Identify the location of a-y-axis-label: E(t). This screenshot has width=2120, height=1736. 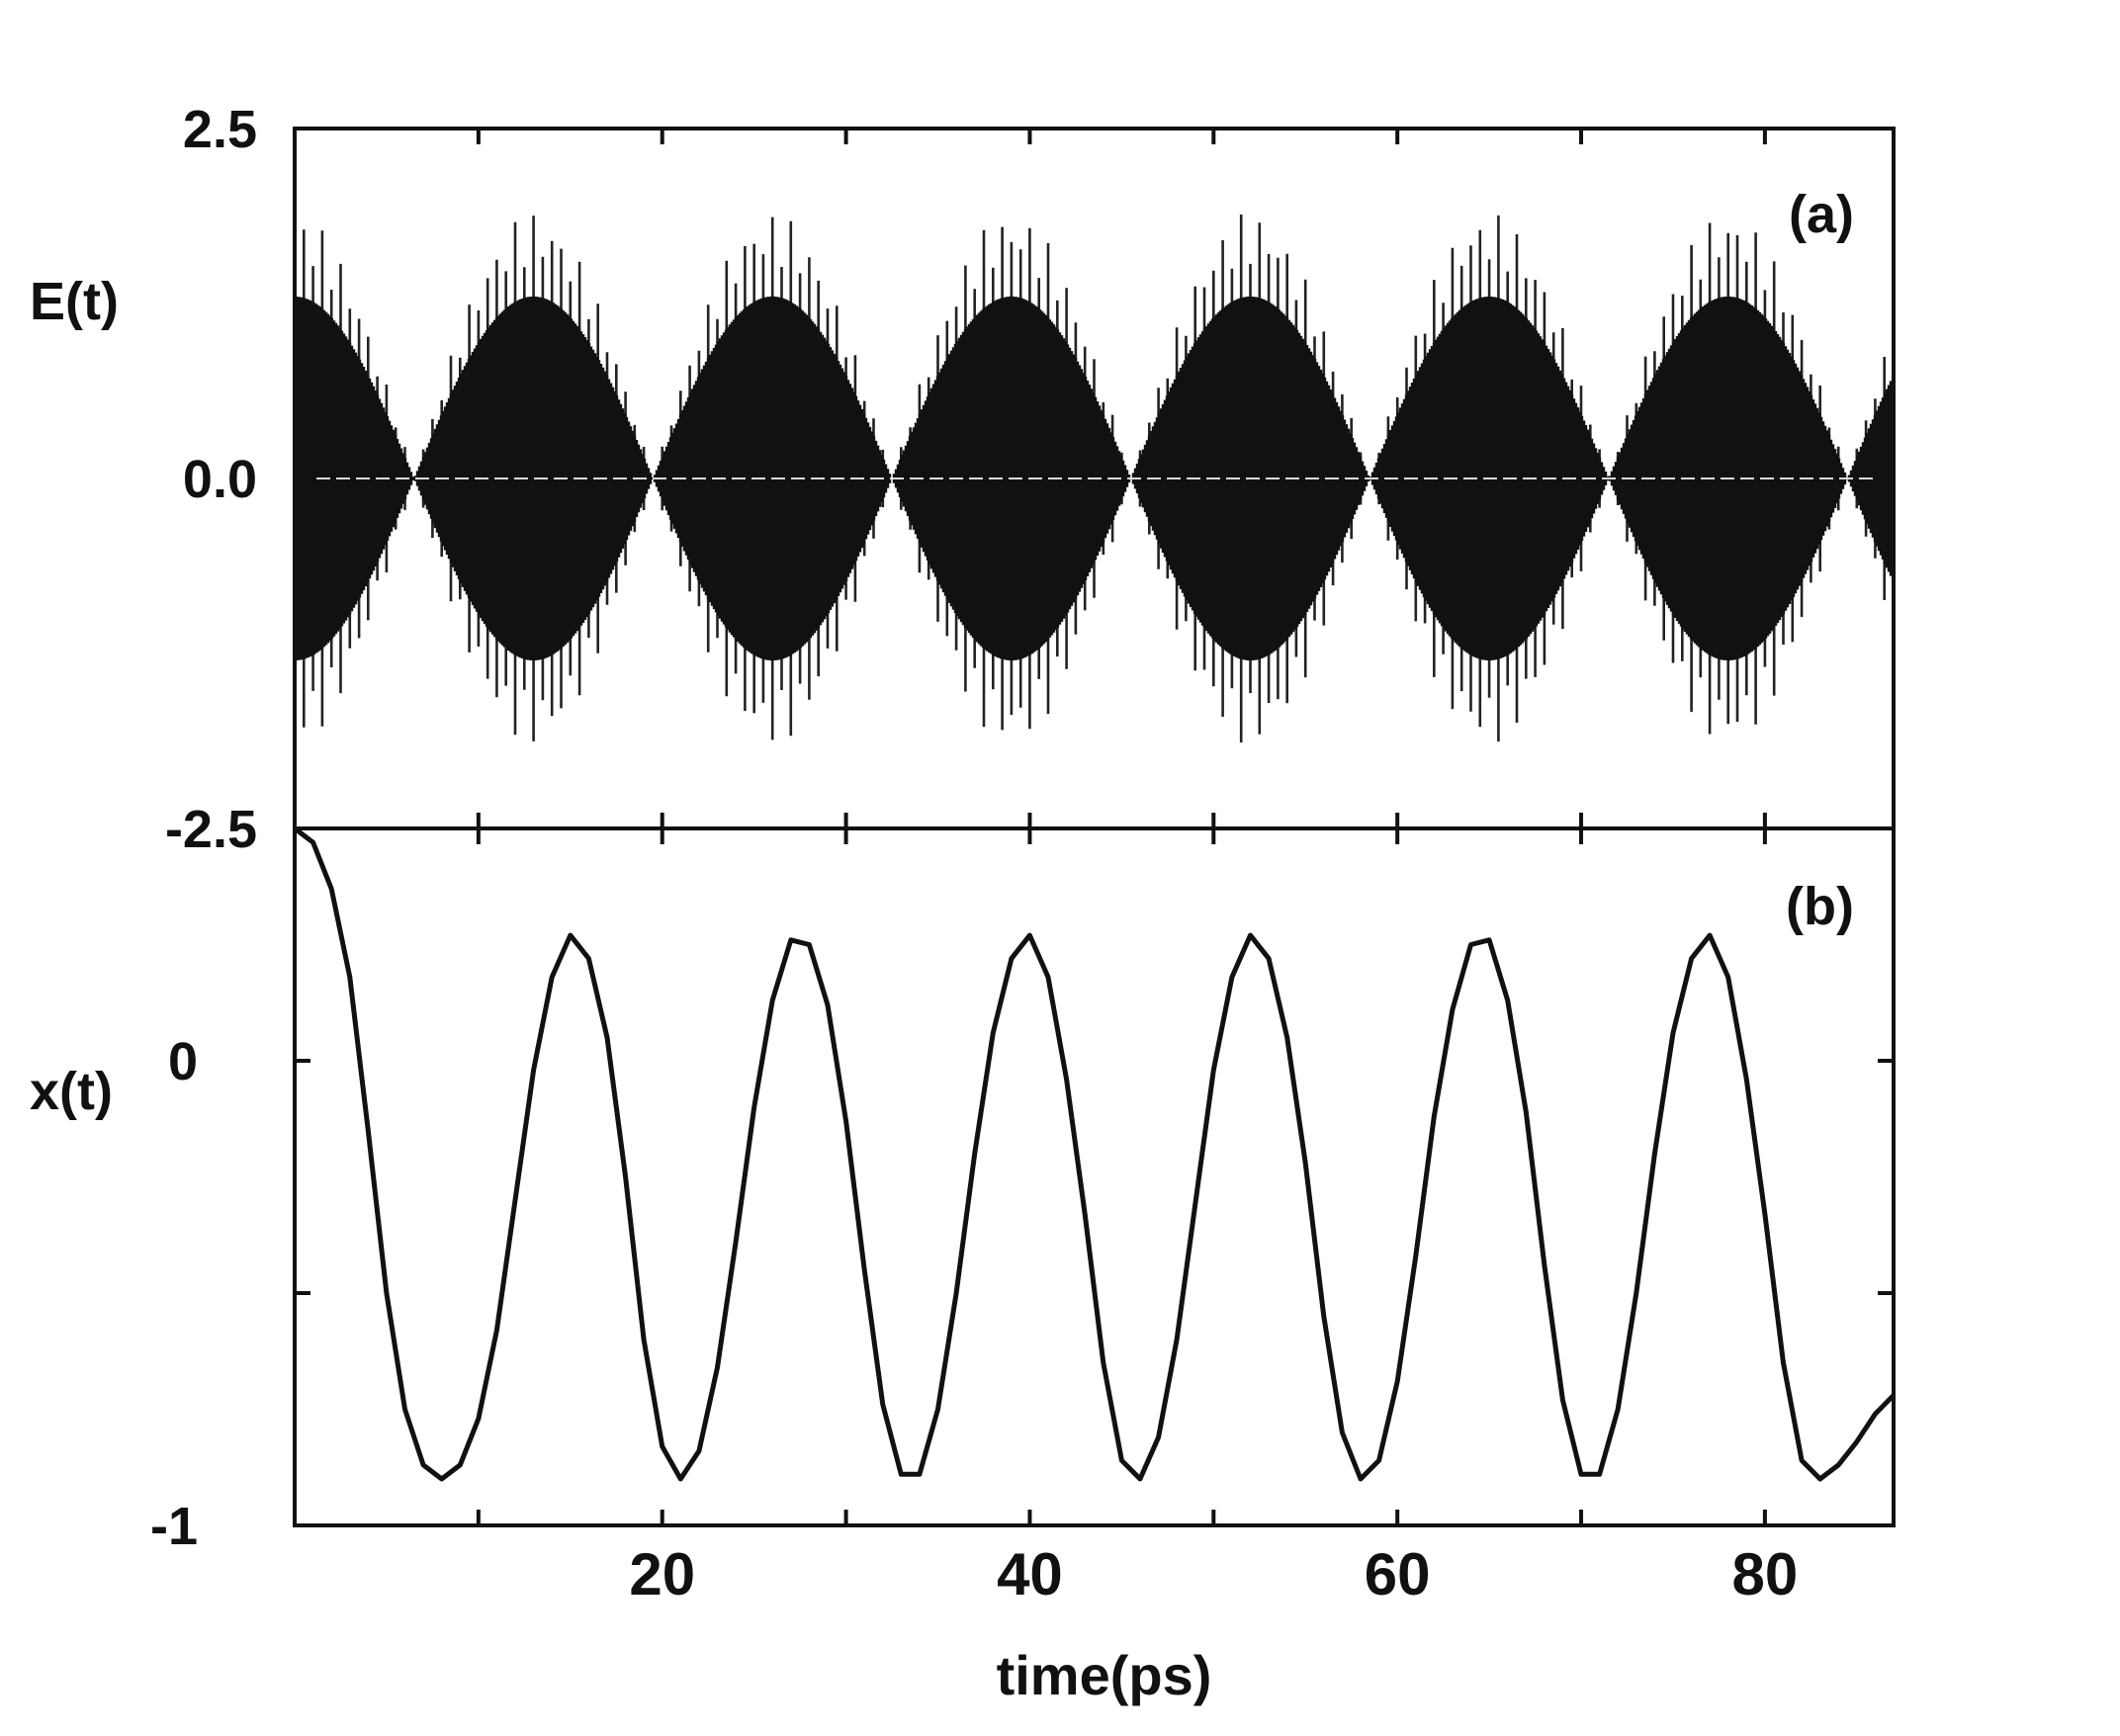
(74, 301).